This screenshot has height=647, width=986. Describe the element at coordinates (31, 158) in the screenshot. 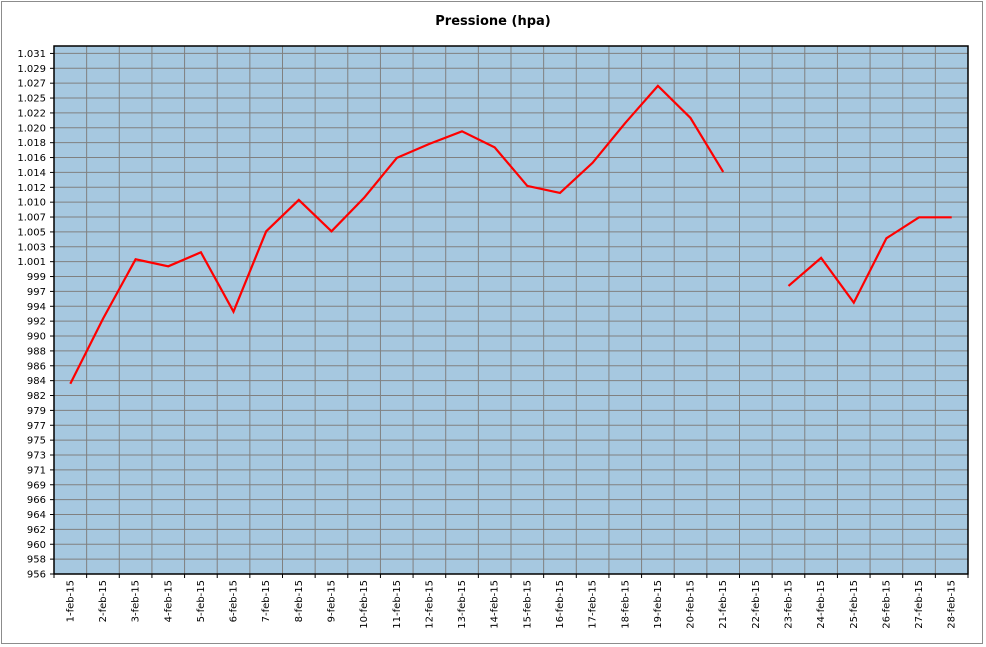

I see `y-tick-label: 1.016` at that location.